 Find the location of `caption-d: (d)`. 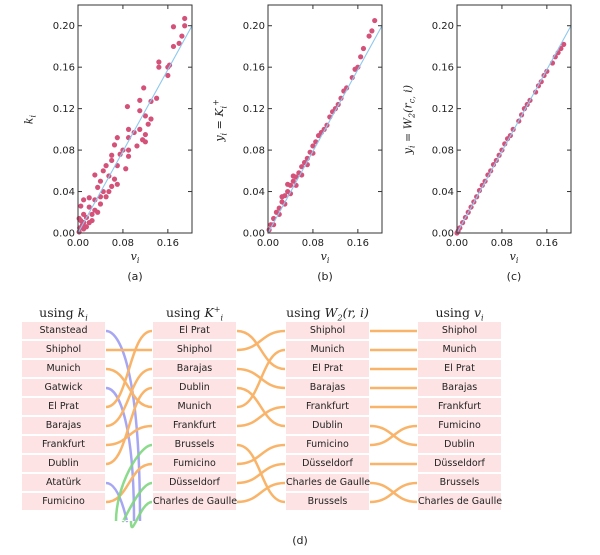

caption-d: (d) is located at coordinates (300, 540).